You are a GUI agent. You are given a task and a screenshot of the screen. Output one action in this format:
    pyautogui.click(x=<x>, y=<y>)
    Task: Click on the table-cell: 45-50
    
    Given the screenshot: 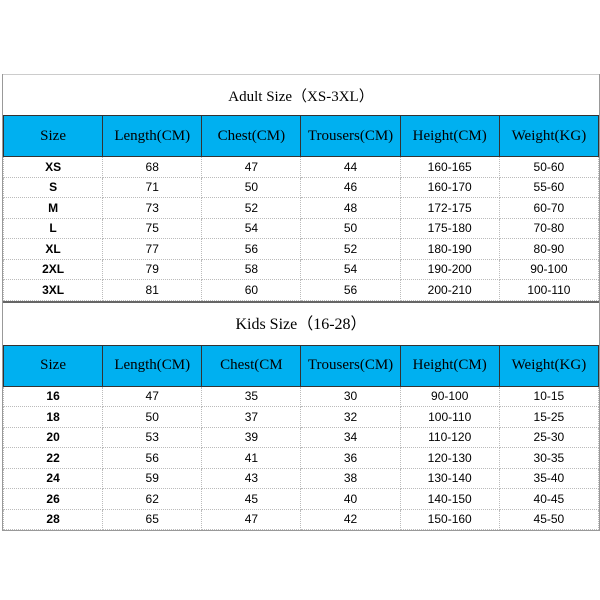 What is the action you would take?
    pyautogui.click(x=549, y=519)
    